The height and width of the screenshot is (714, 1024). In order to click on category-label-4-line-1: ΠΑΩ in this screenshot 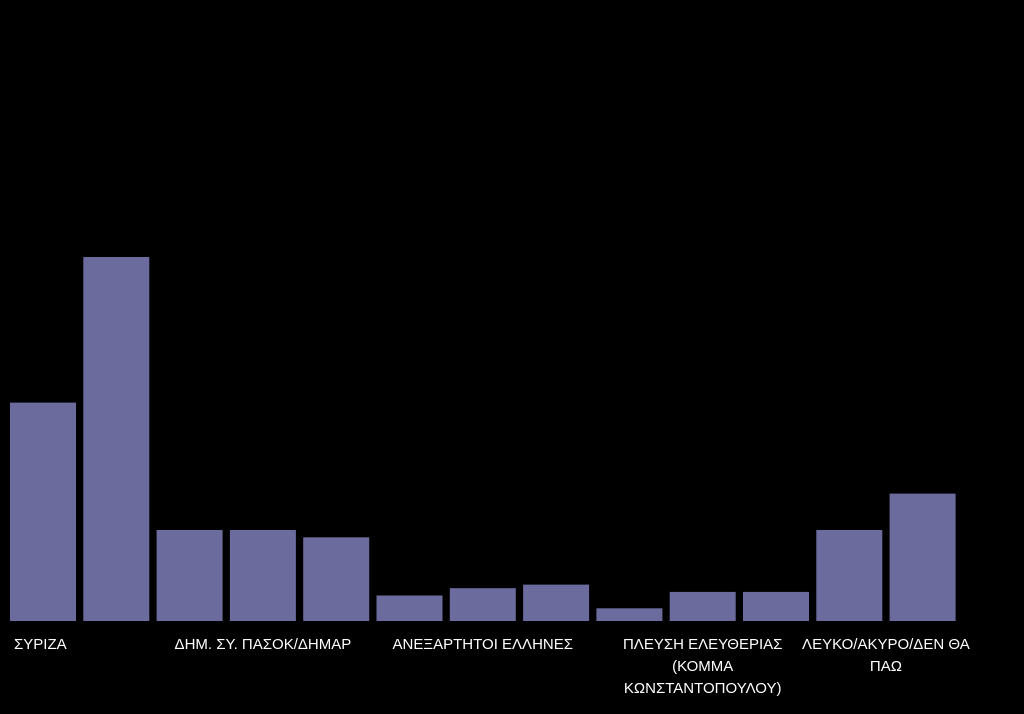, I will do `click(886, 666)`.